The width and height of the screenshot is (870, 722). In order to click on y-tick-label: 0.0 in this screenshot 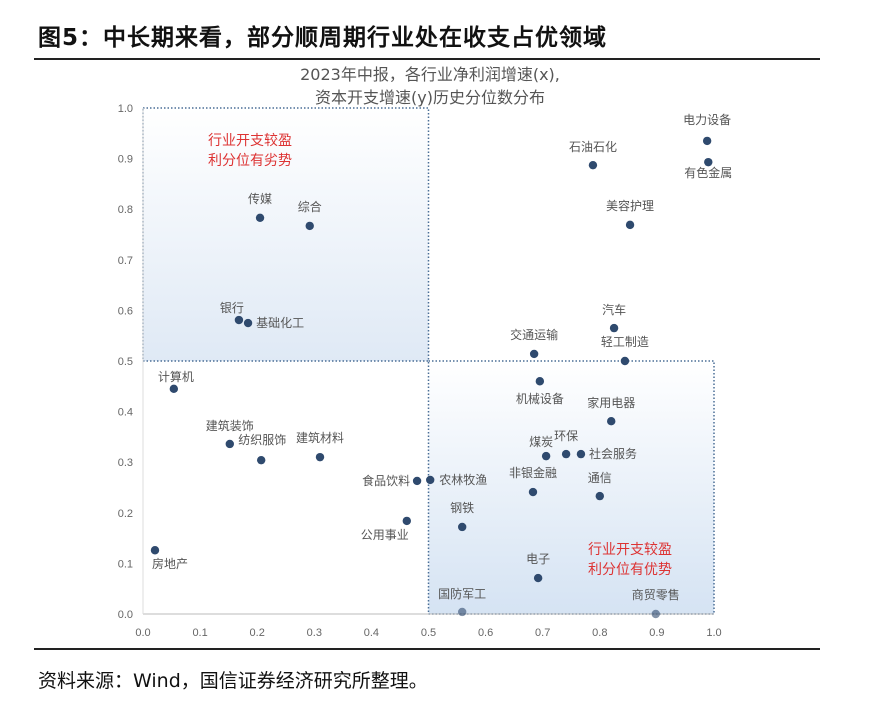, I will do `click(125, 615)`.